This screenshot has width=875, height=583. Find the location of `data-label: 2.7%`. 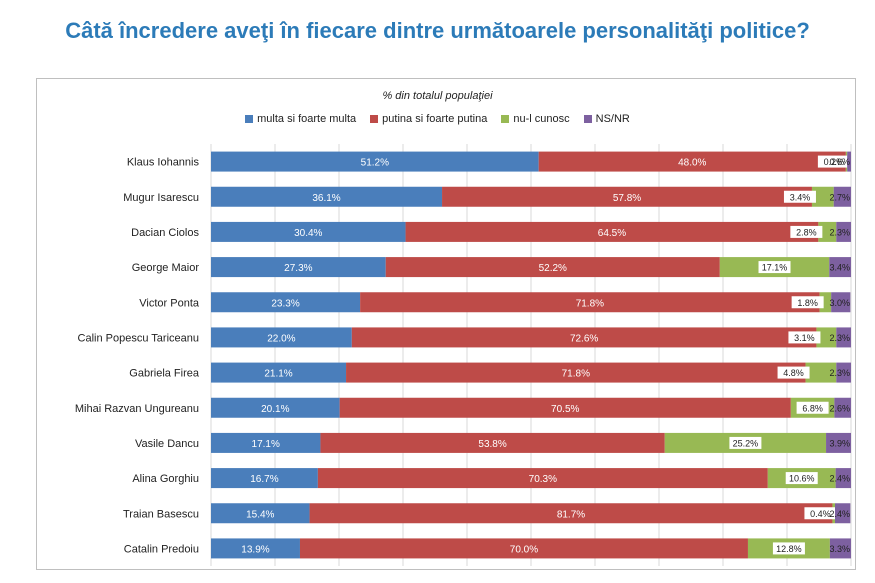

data-label: 2.7% is located at coordinates (839, 197).